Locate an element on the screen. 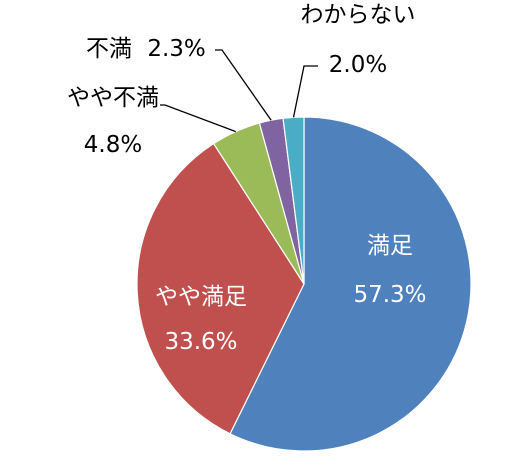 This screenshot has height=476, width=532. slice-label-dissatisfied: 不満 2.3% is located at coordinates (146, 49).